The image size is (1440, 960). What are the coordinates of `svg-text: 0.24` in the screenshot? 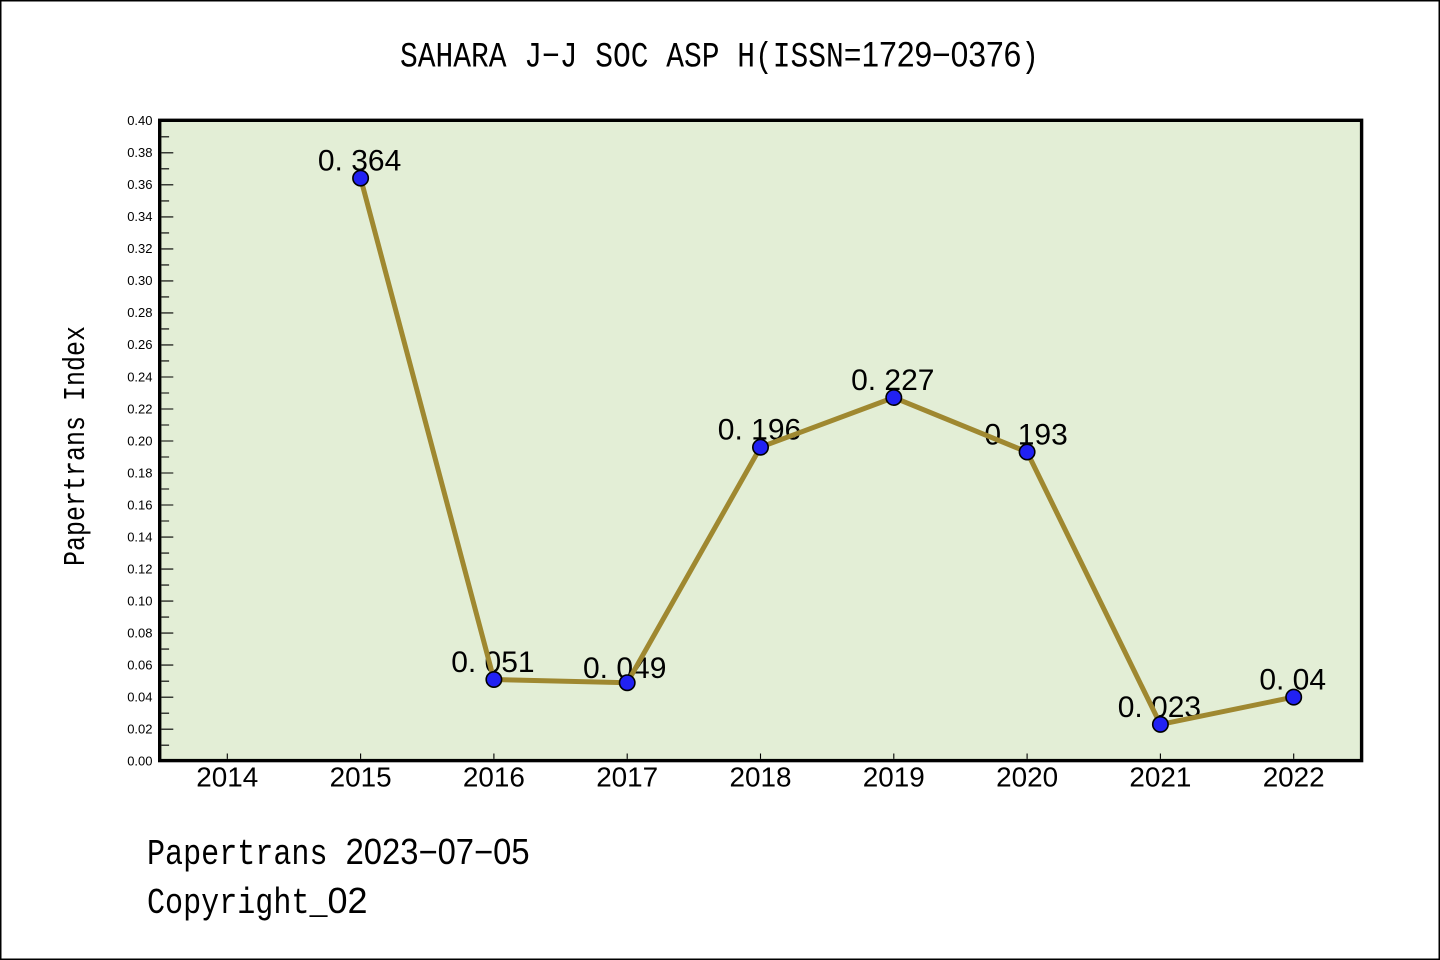 It's located at (139, 376).